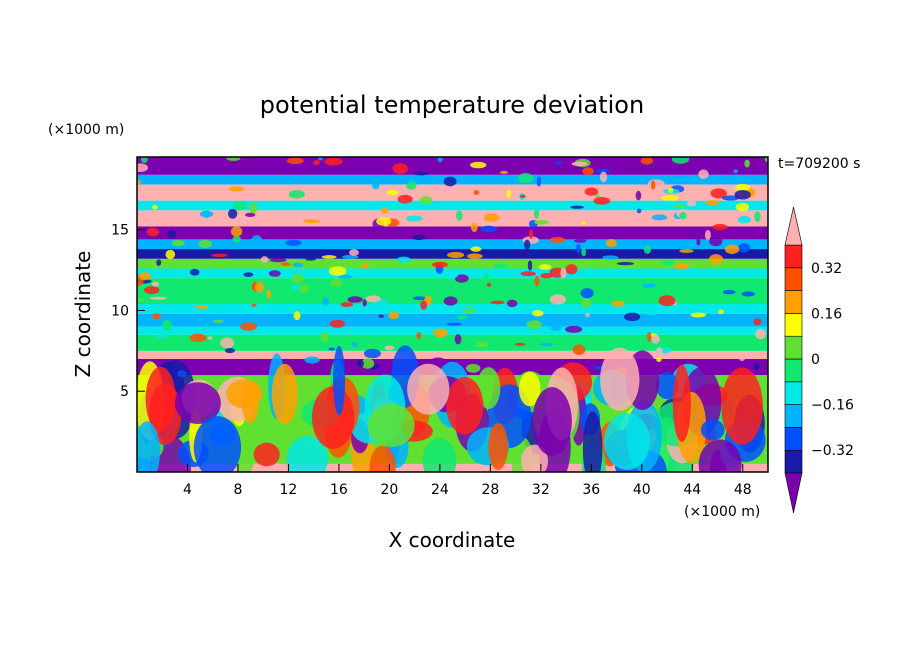  I want to click on x-unit-label: (×1000 m), so click(722, 512).